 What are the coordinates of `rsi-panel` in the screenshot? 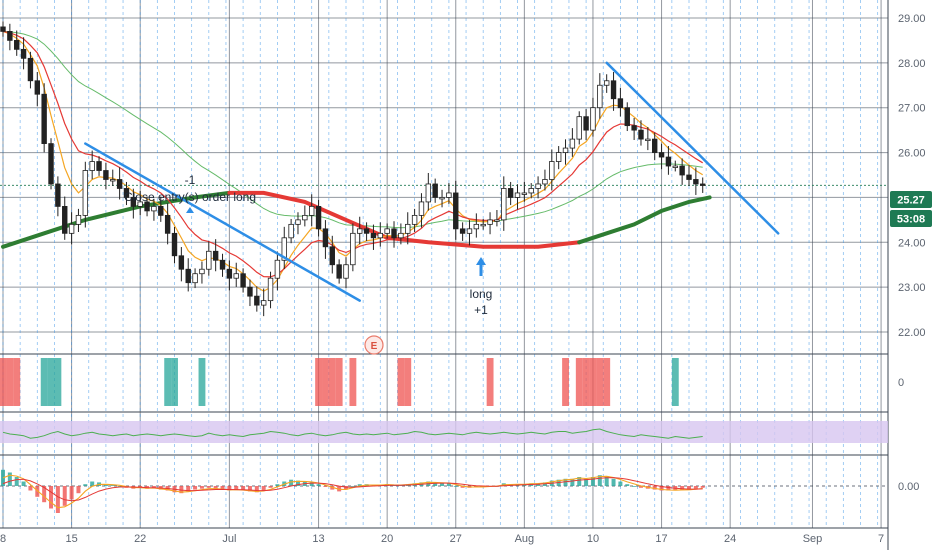 It's located at (444, 432).